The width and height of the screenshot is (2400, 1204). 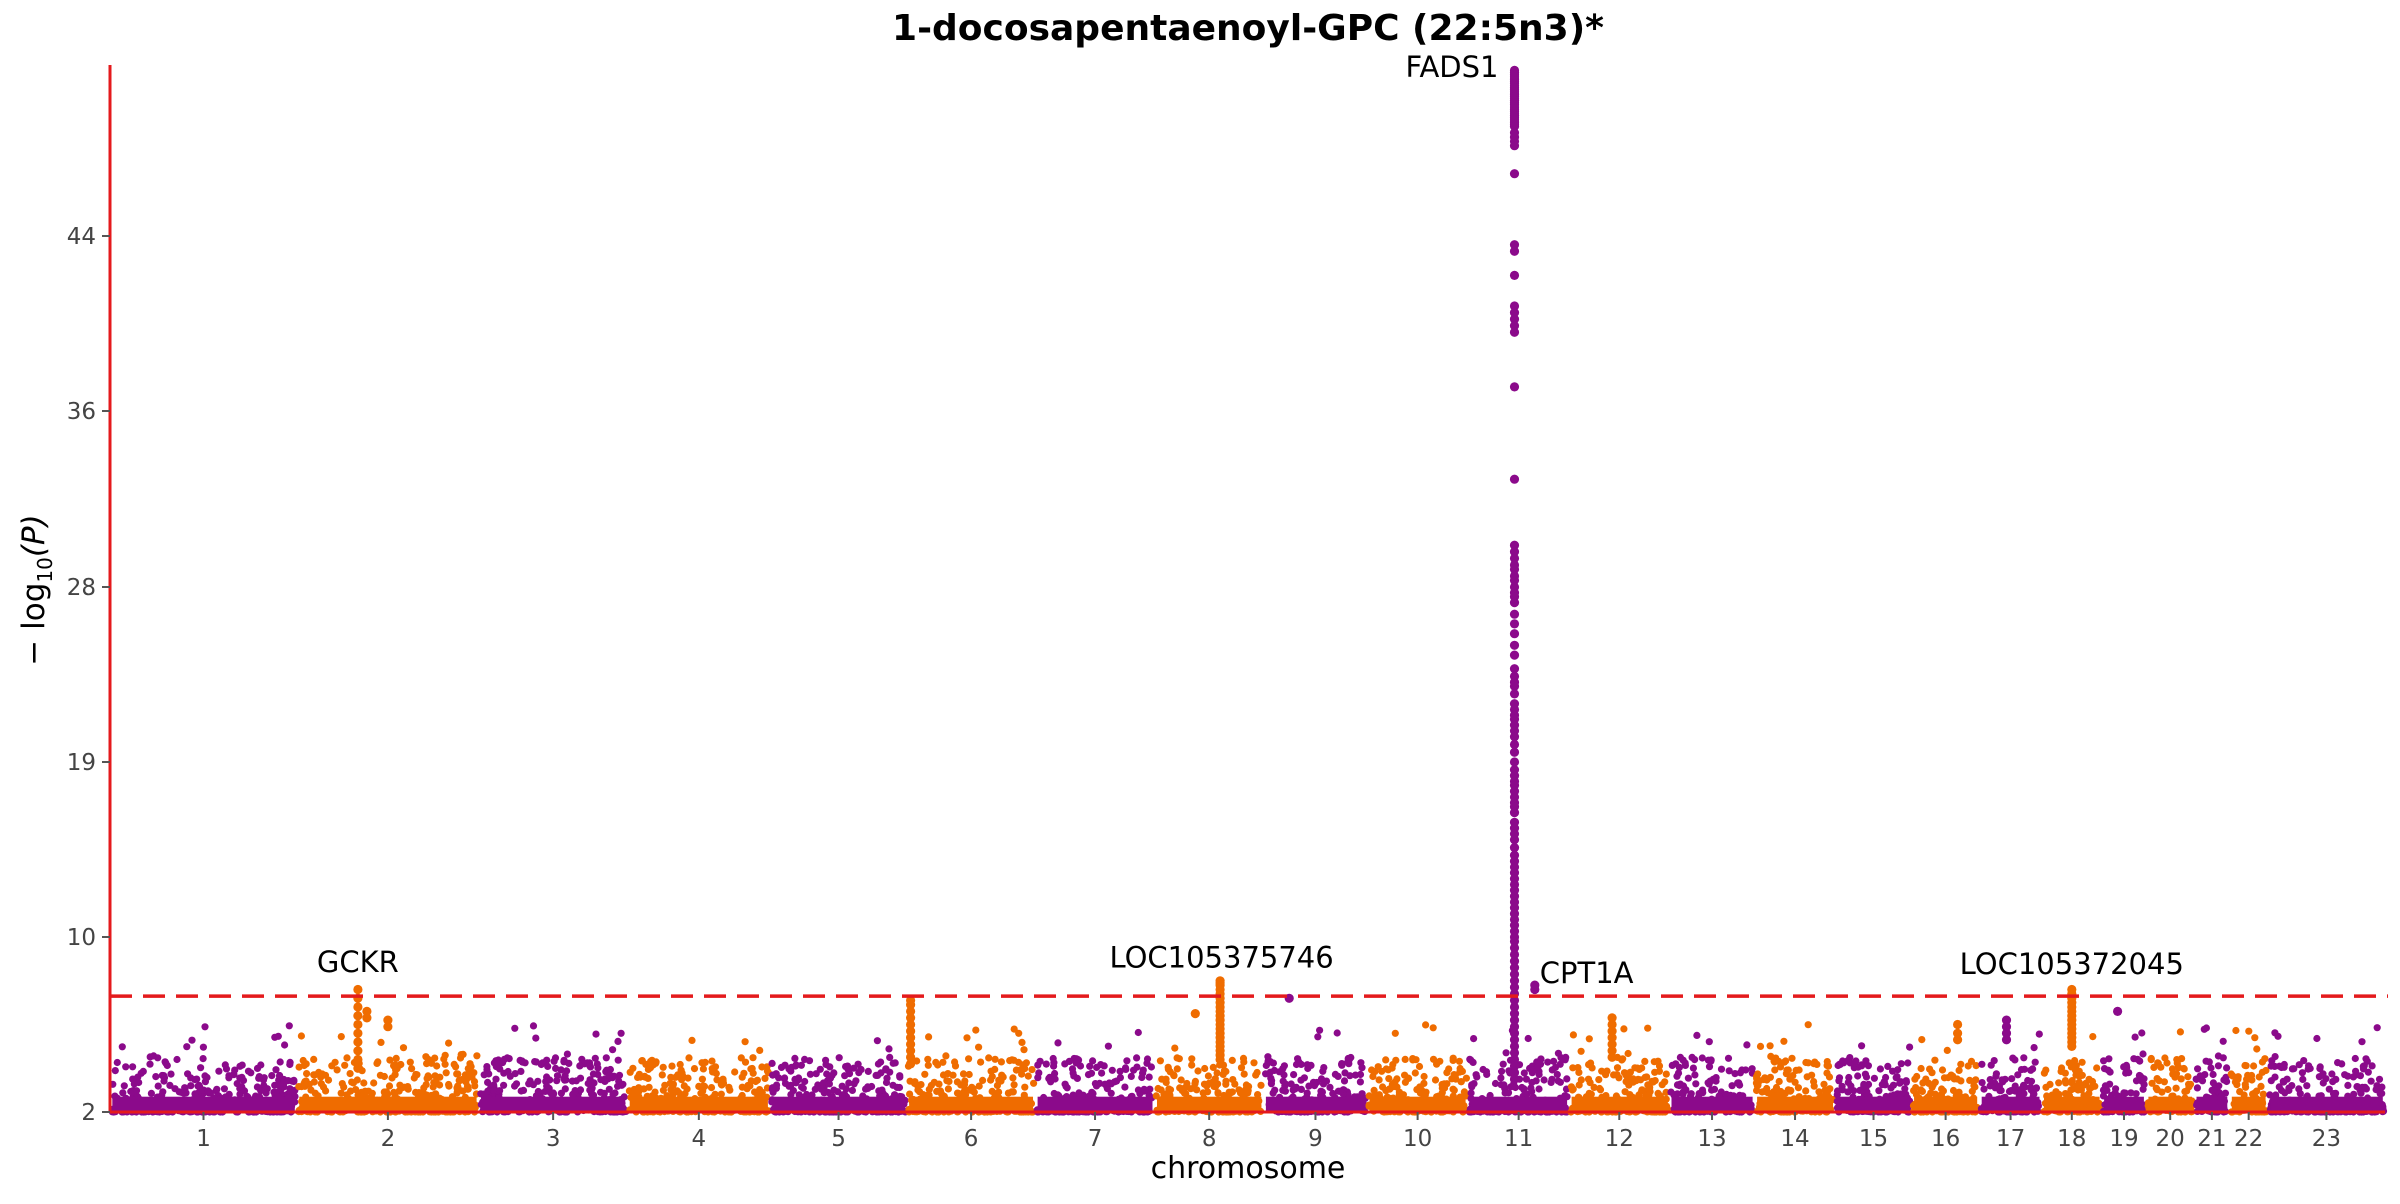 I want to click on x-tick-label: 20, so click(x=2170, y=1139).